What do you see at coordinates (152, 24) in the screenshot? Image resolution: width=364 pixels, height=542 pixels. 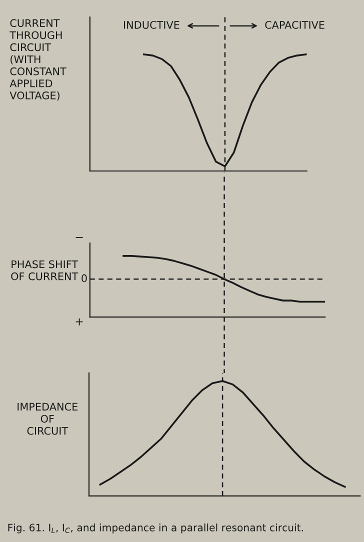 I see `text: INDUCTIVE` at bounding box center [152, 24].